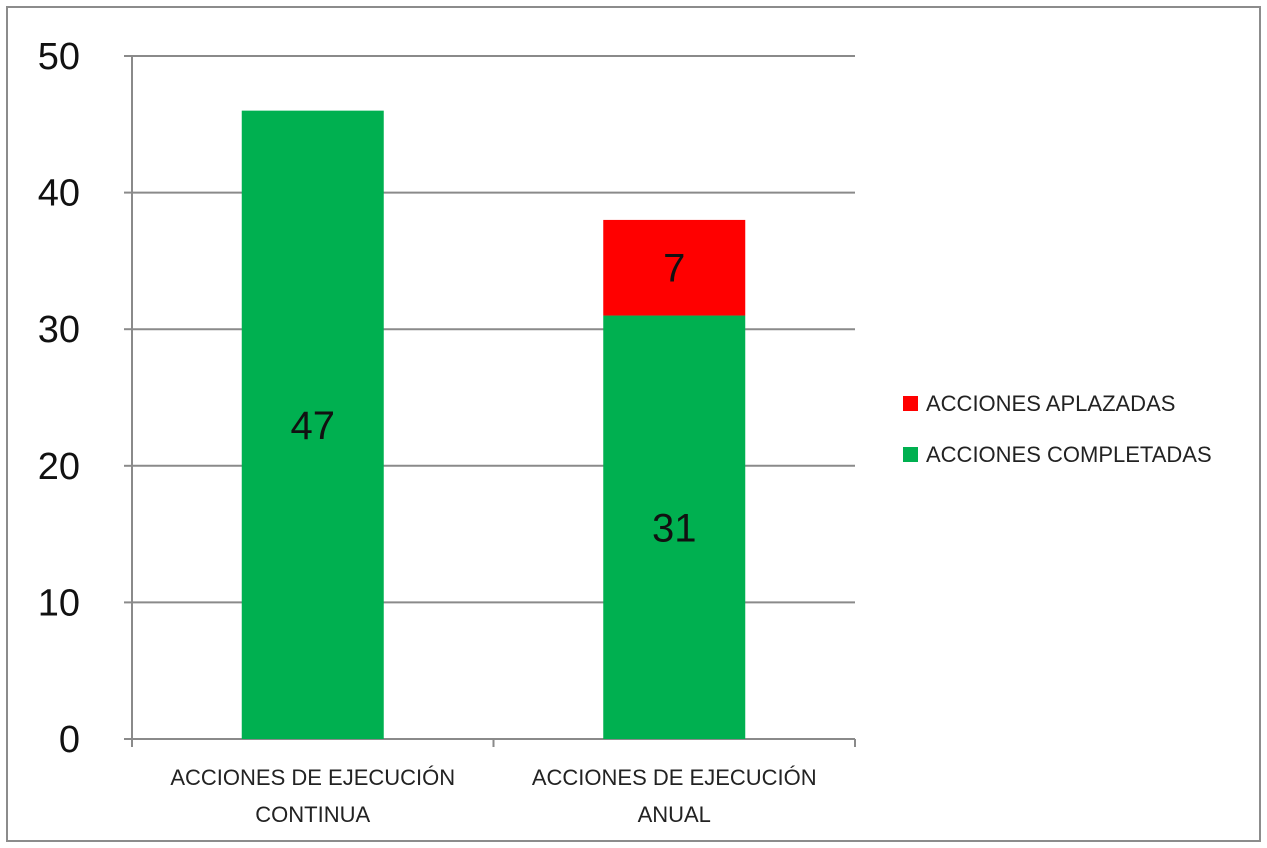  What do you see at coordinates (494, 399) in the screenshot?
I see `data-labels: 47 31 7` at bounding box center [494, 399].